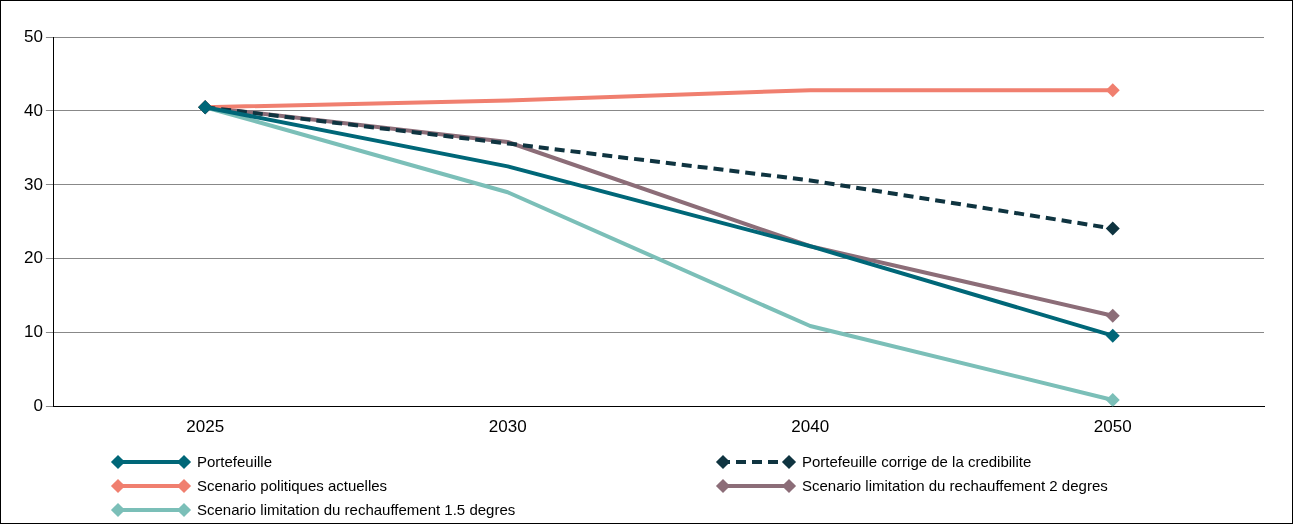 The width and height of the screenshot is (1293, 524). Describe the element at coordinates (1112, 427) in the screenshot. I see `x-tick-label: 2050` at that location.